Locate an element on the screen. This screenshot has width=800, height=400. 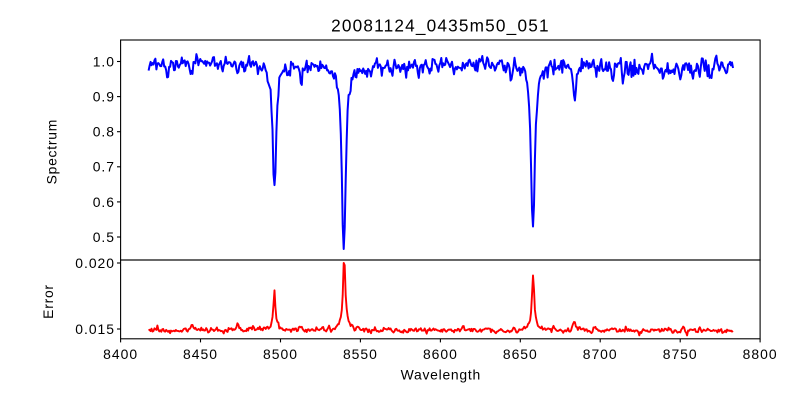
svg-text: 8500 is located at coordinates (280, 354).